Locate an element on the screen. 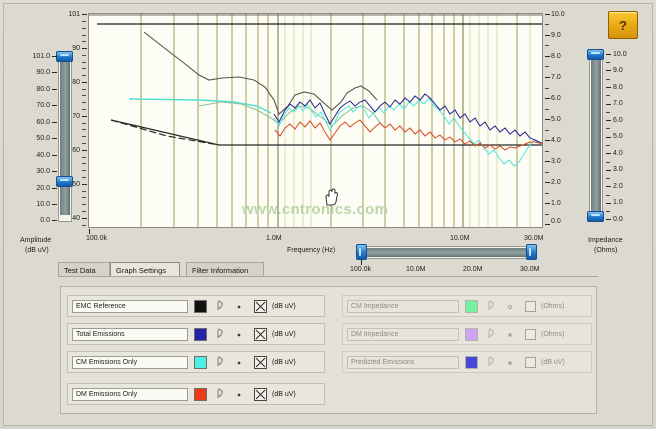  series-unit-dm-impedance: (Ohms) is located at coordinates (553, 334).